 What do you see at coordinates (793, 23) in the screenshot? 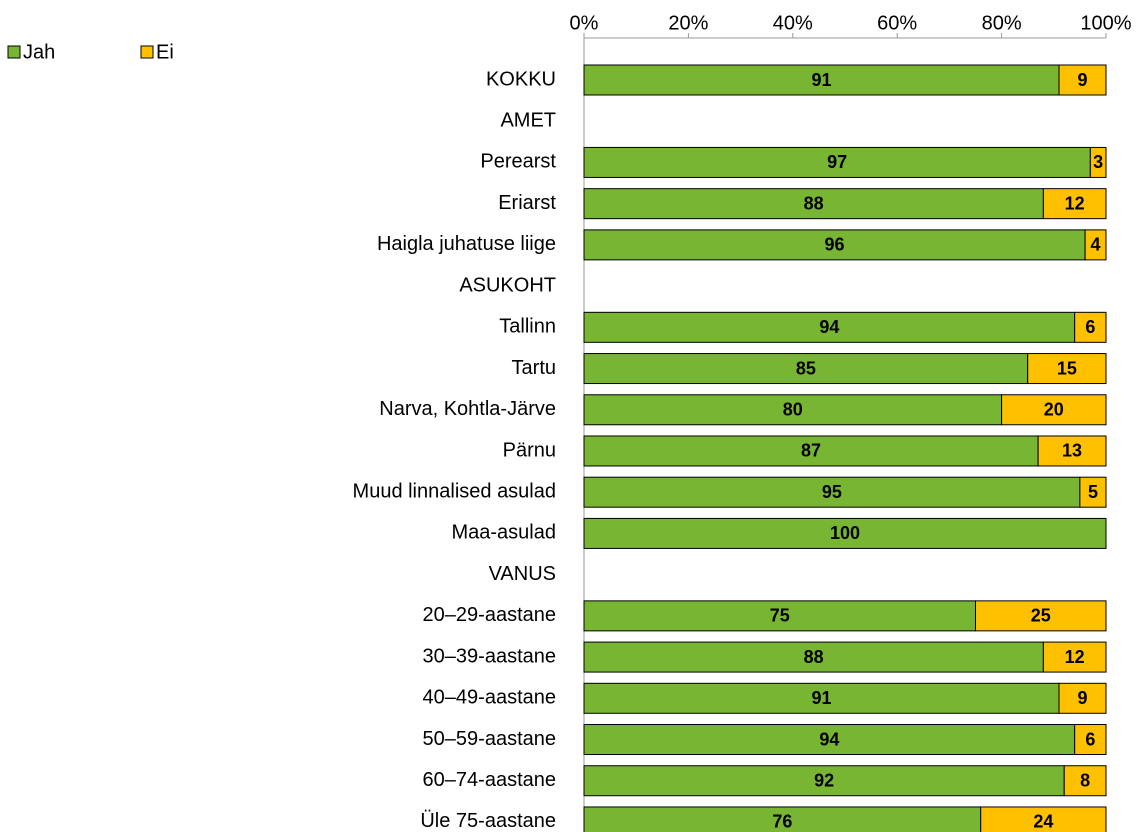
I see `x-tick-label: 40%` at bounding box center [793, 23].